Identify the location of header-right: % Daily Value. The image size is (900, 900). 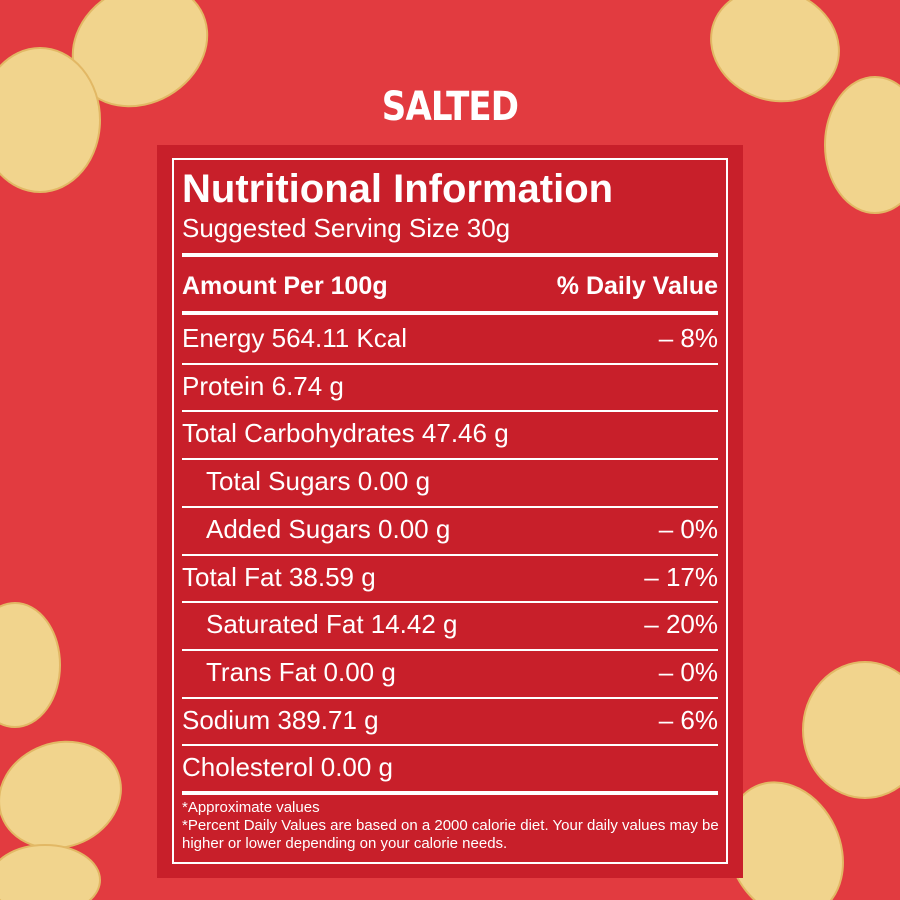
(637, 286).